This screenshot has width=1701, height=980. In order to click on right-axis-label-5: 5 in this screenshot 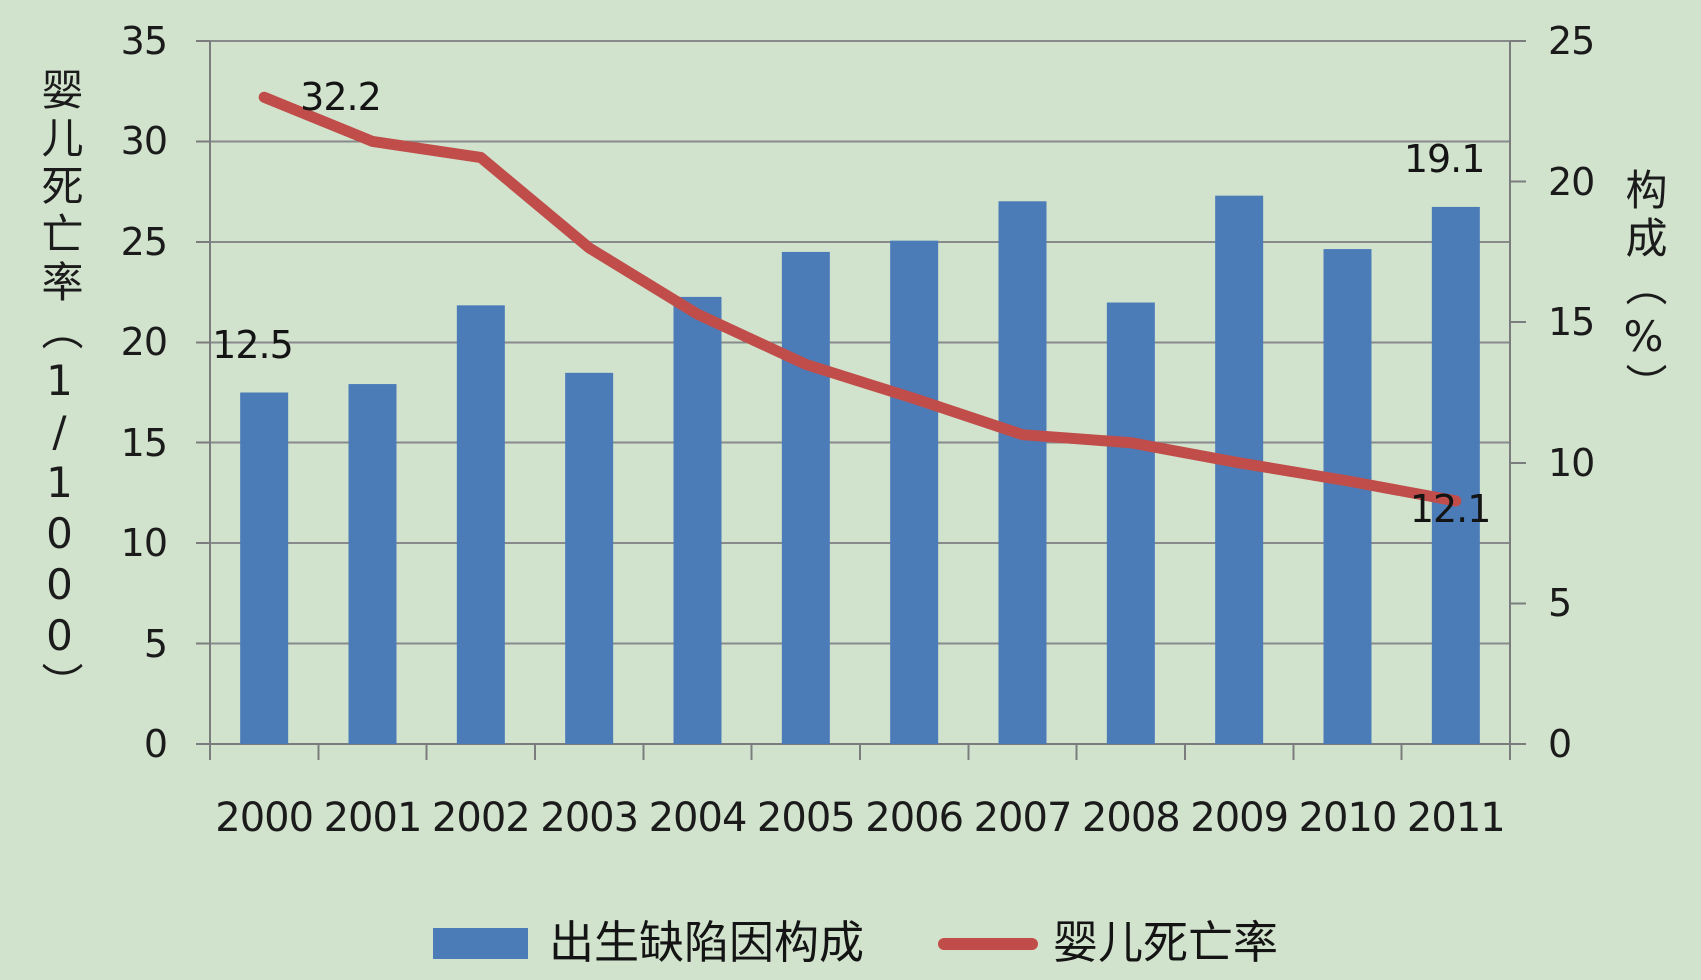, I will do `click(1560, 603)`.